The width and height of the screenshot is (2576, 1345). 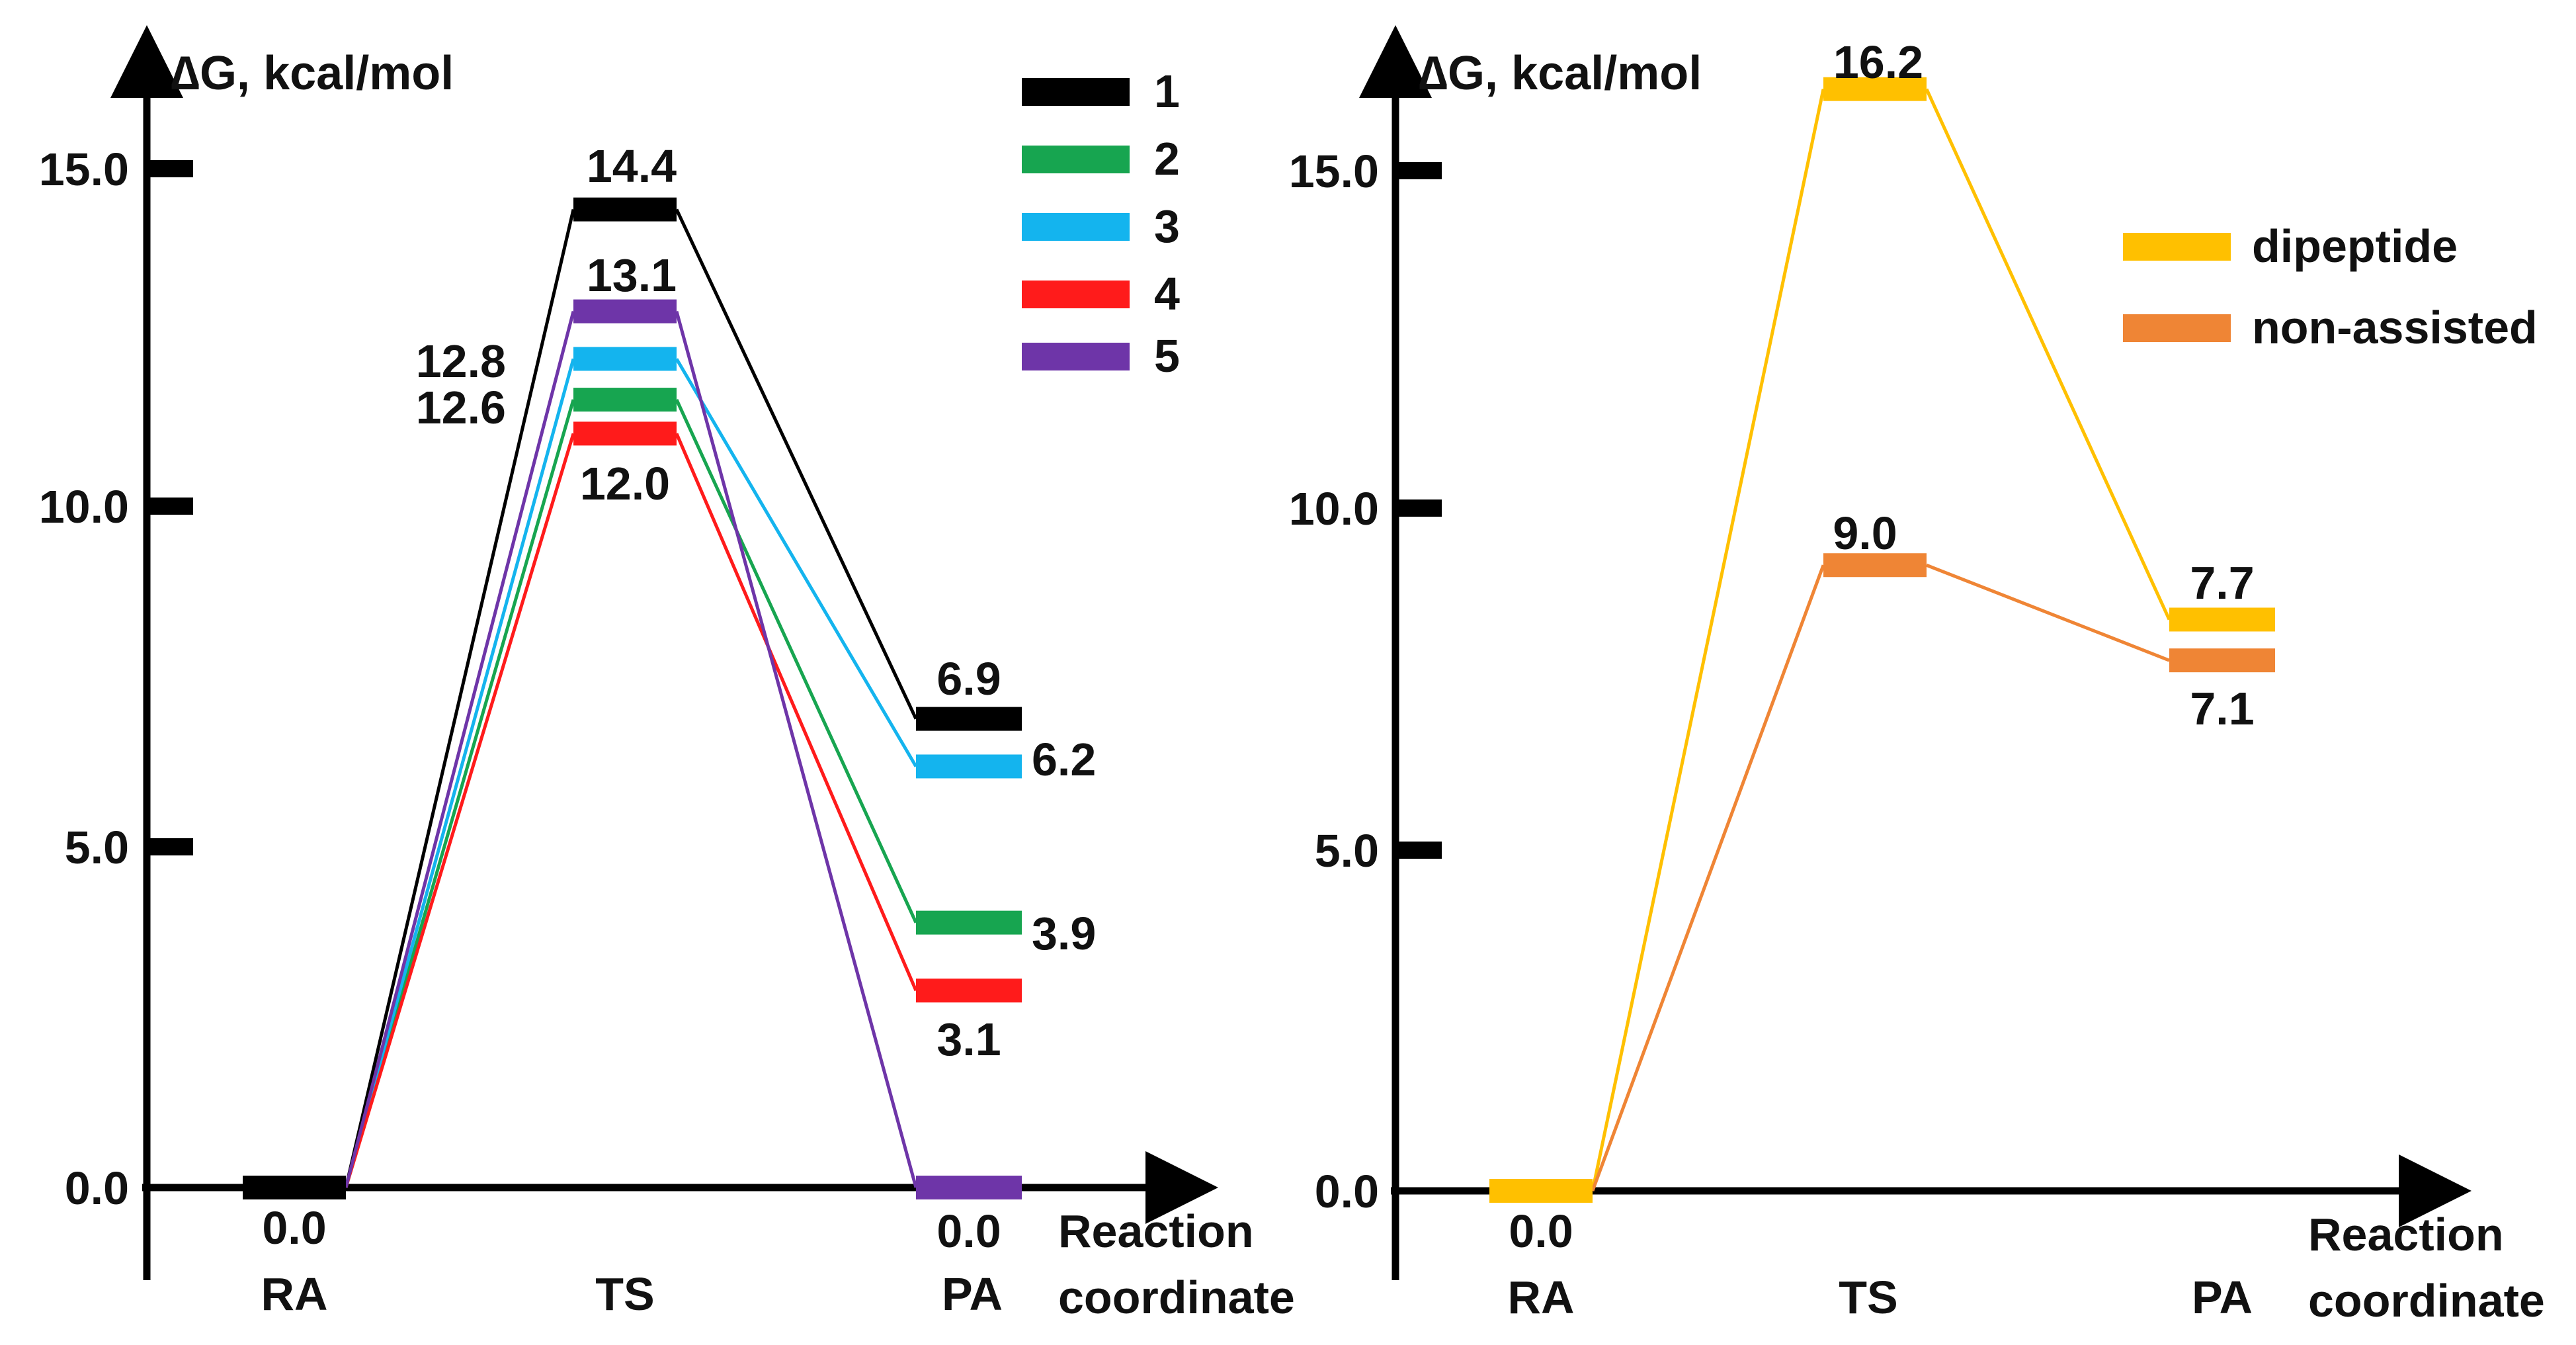 What do you see at coordinates (624, 1294) in the screenshot?
I see `left-xtick-label-ts: TS` at bounding box center [624, 1294].